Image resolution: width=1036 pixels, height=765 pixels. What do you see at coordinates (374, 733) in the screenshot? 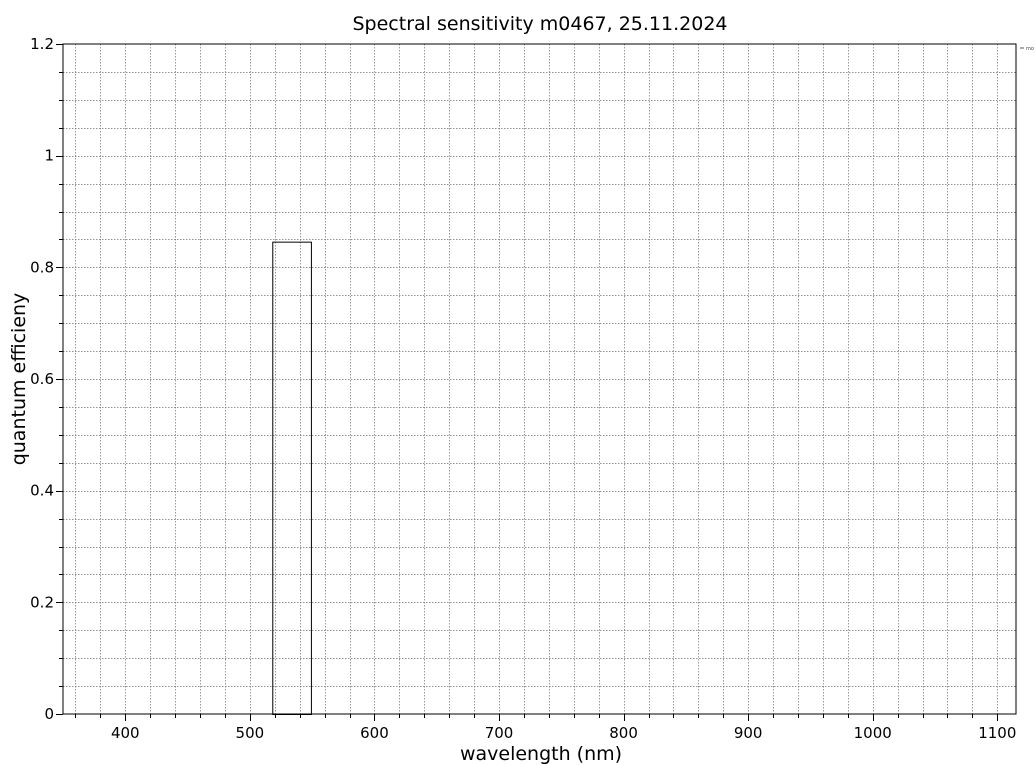
I see `x-tick-label: 600` at bounding box center [374, 733].